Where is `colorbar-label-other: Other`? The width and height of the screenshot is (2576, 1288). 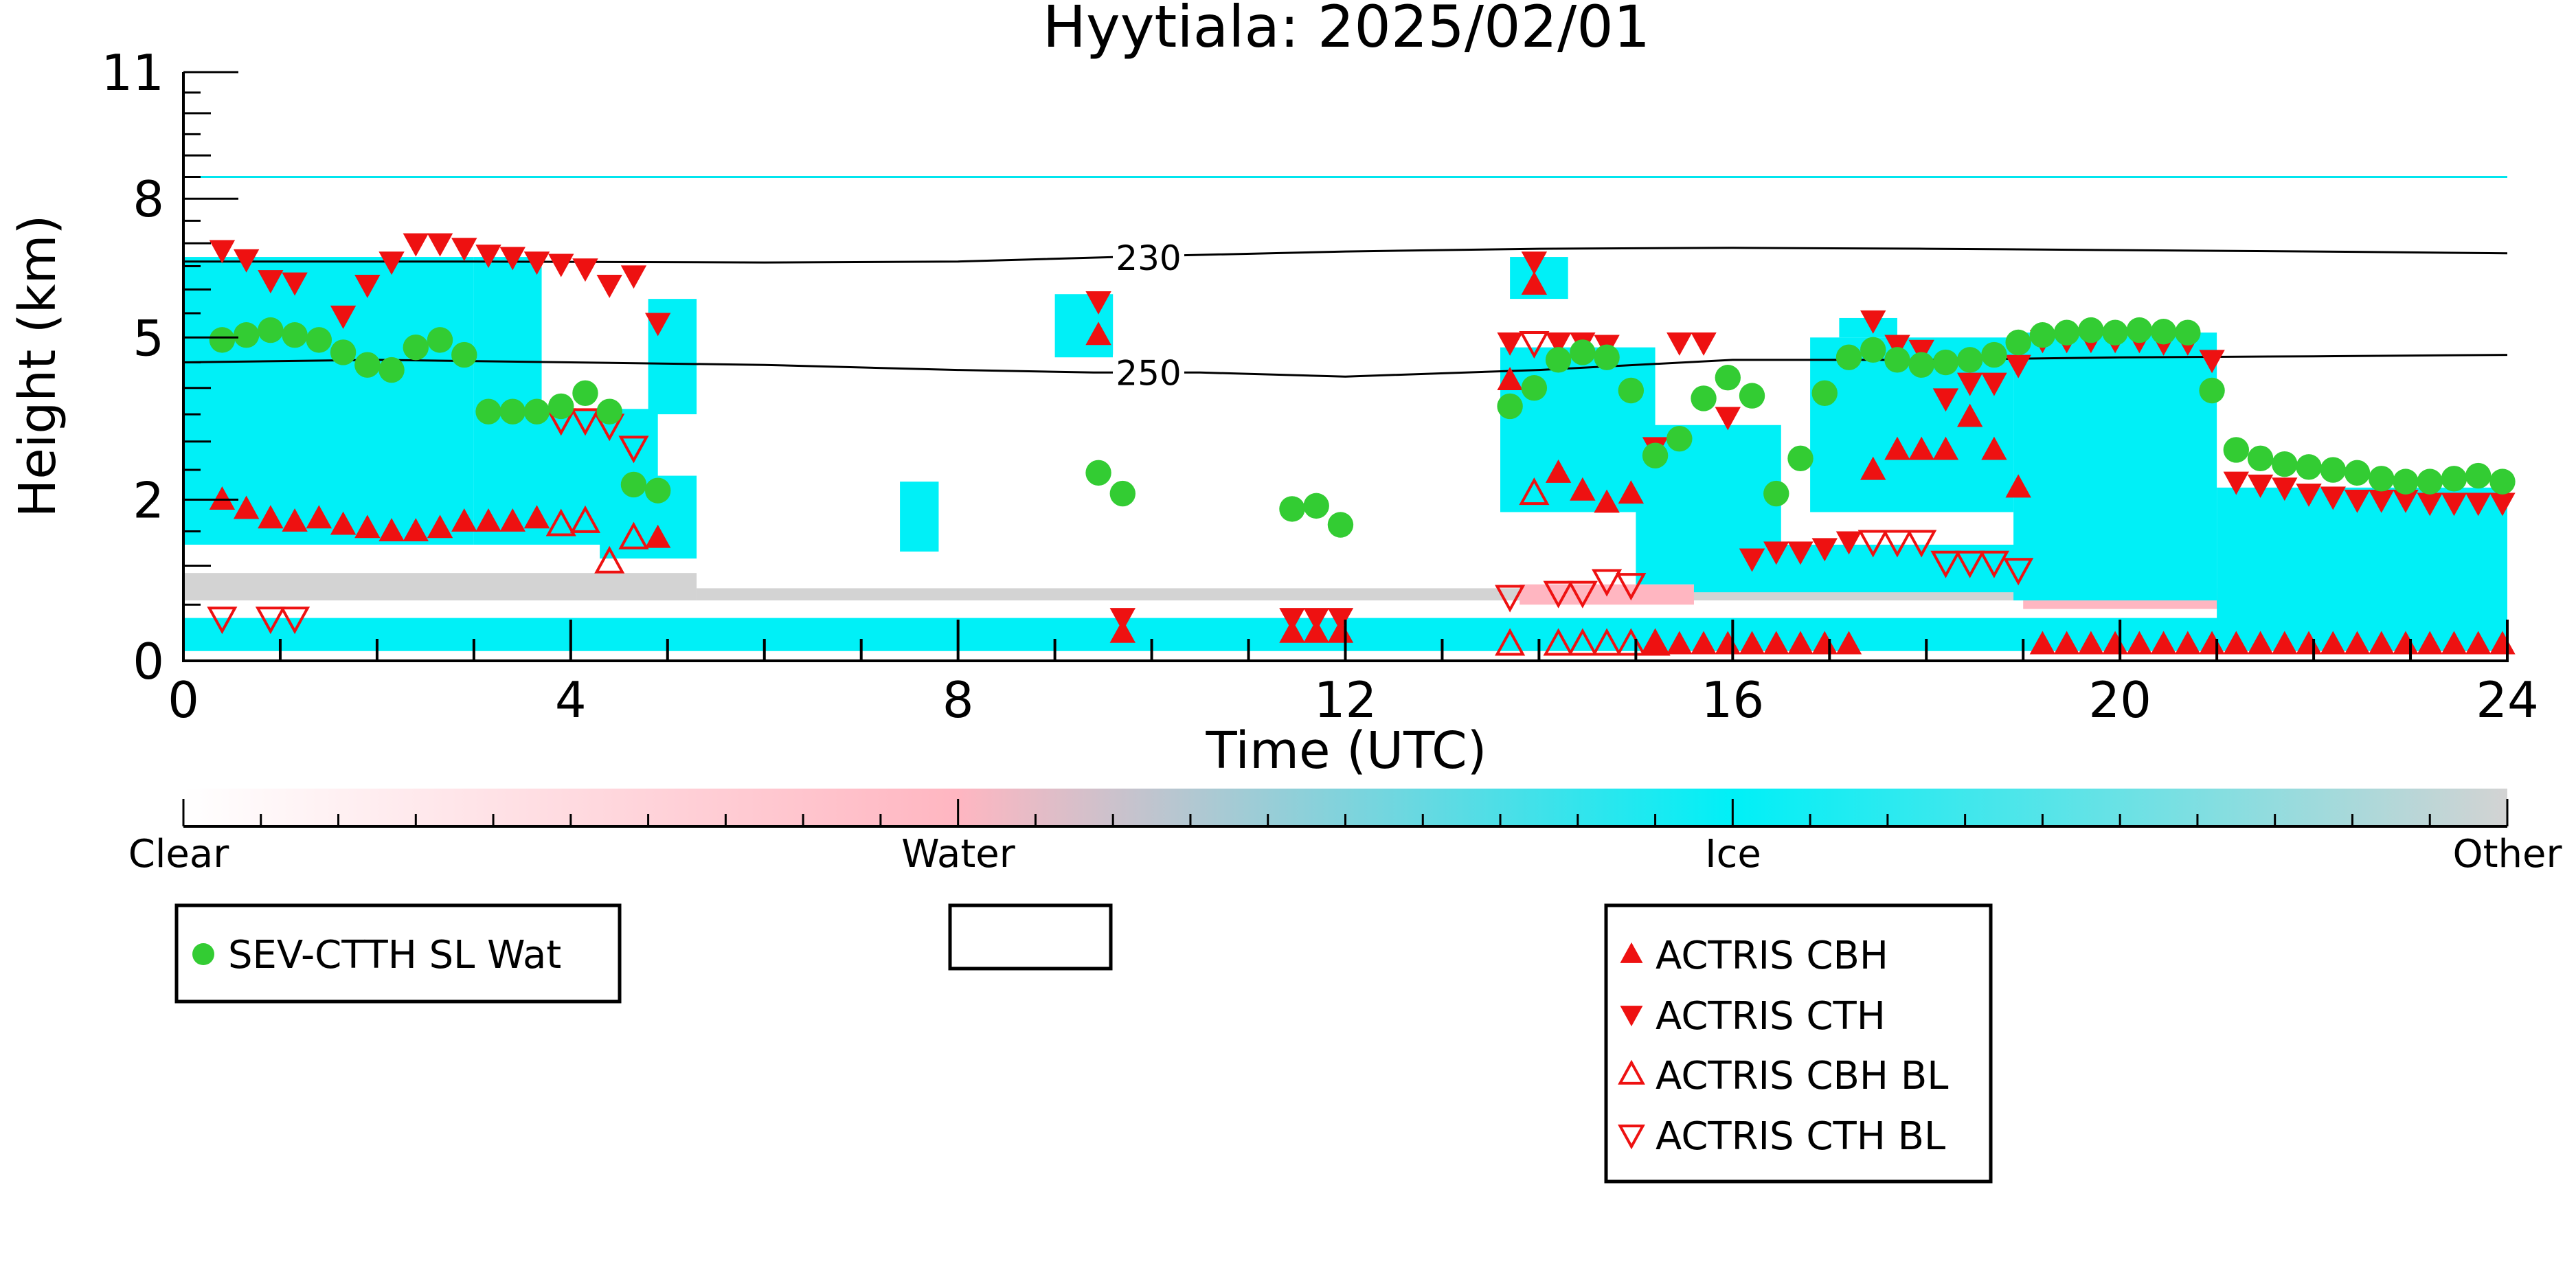 colorbar-label-other: Other is located at coordinates (2507, 854).